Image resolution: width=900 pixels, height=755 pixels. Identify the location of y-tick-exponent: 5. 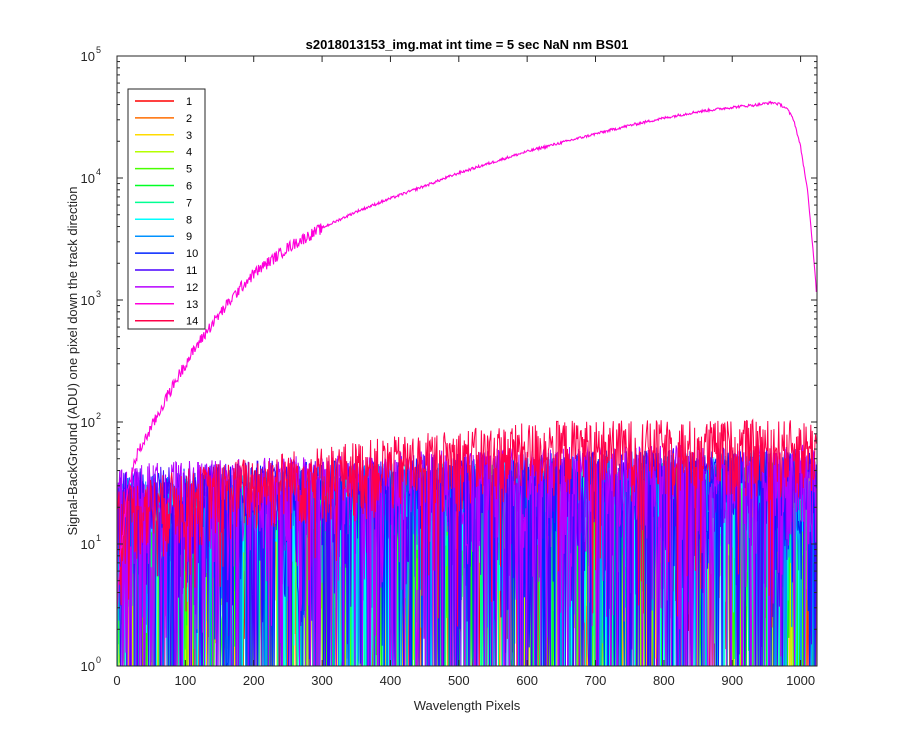
(98, 50).